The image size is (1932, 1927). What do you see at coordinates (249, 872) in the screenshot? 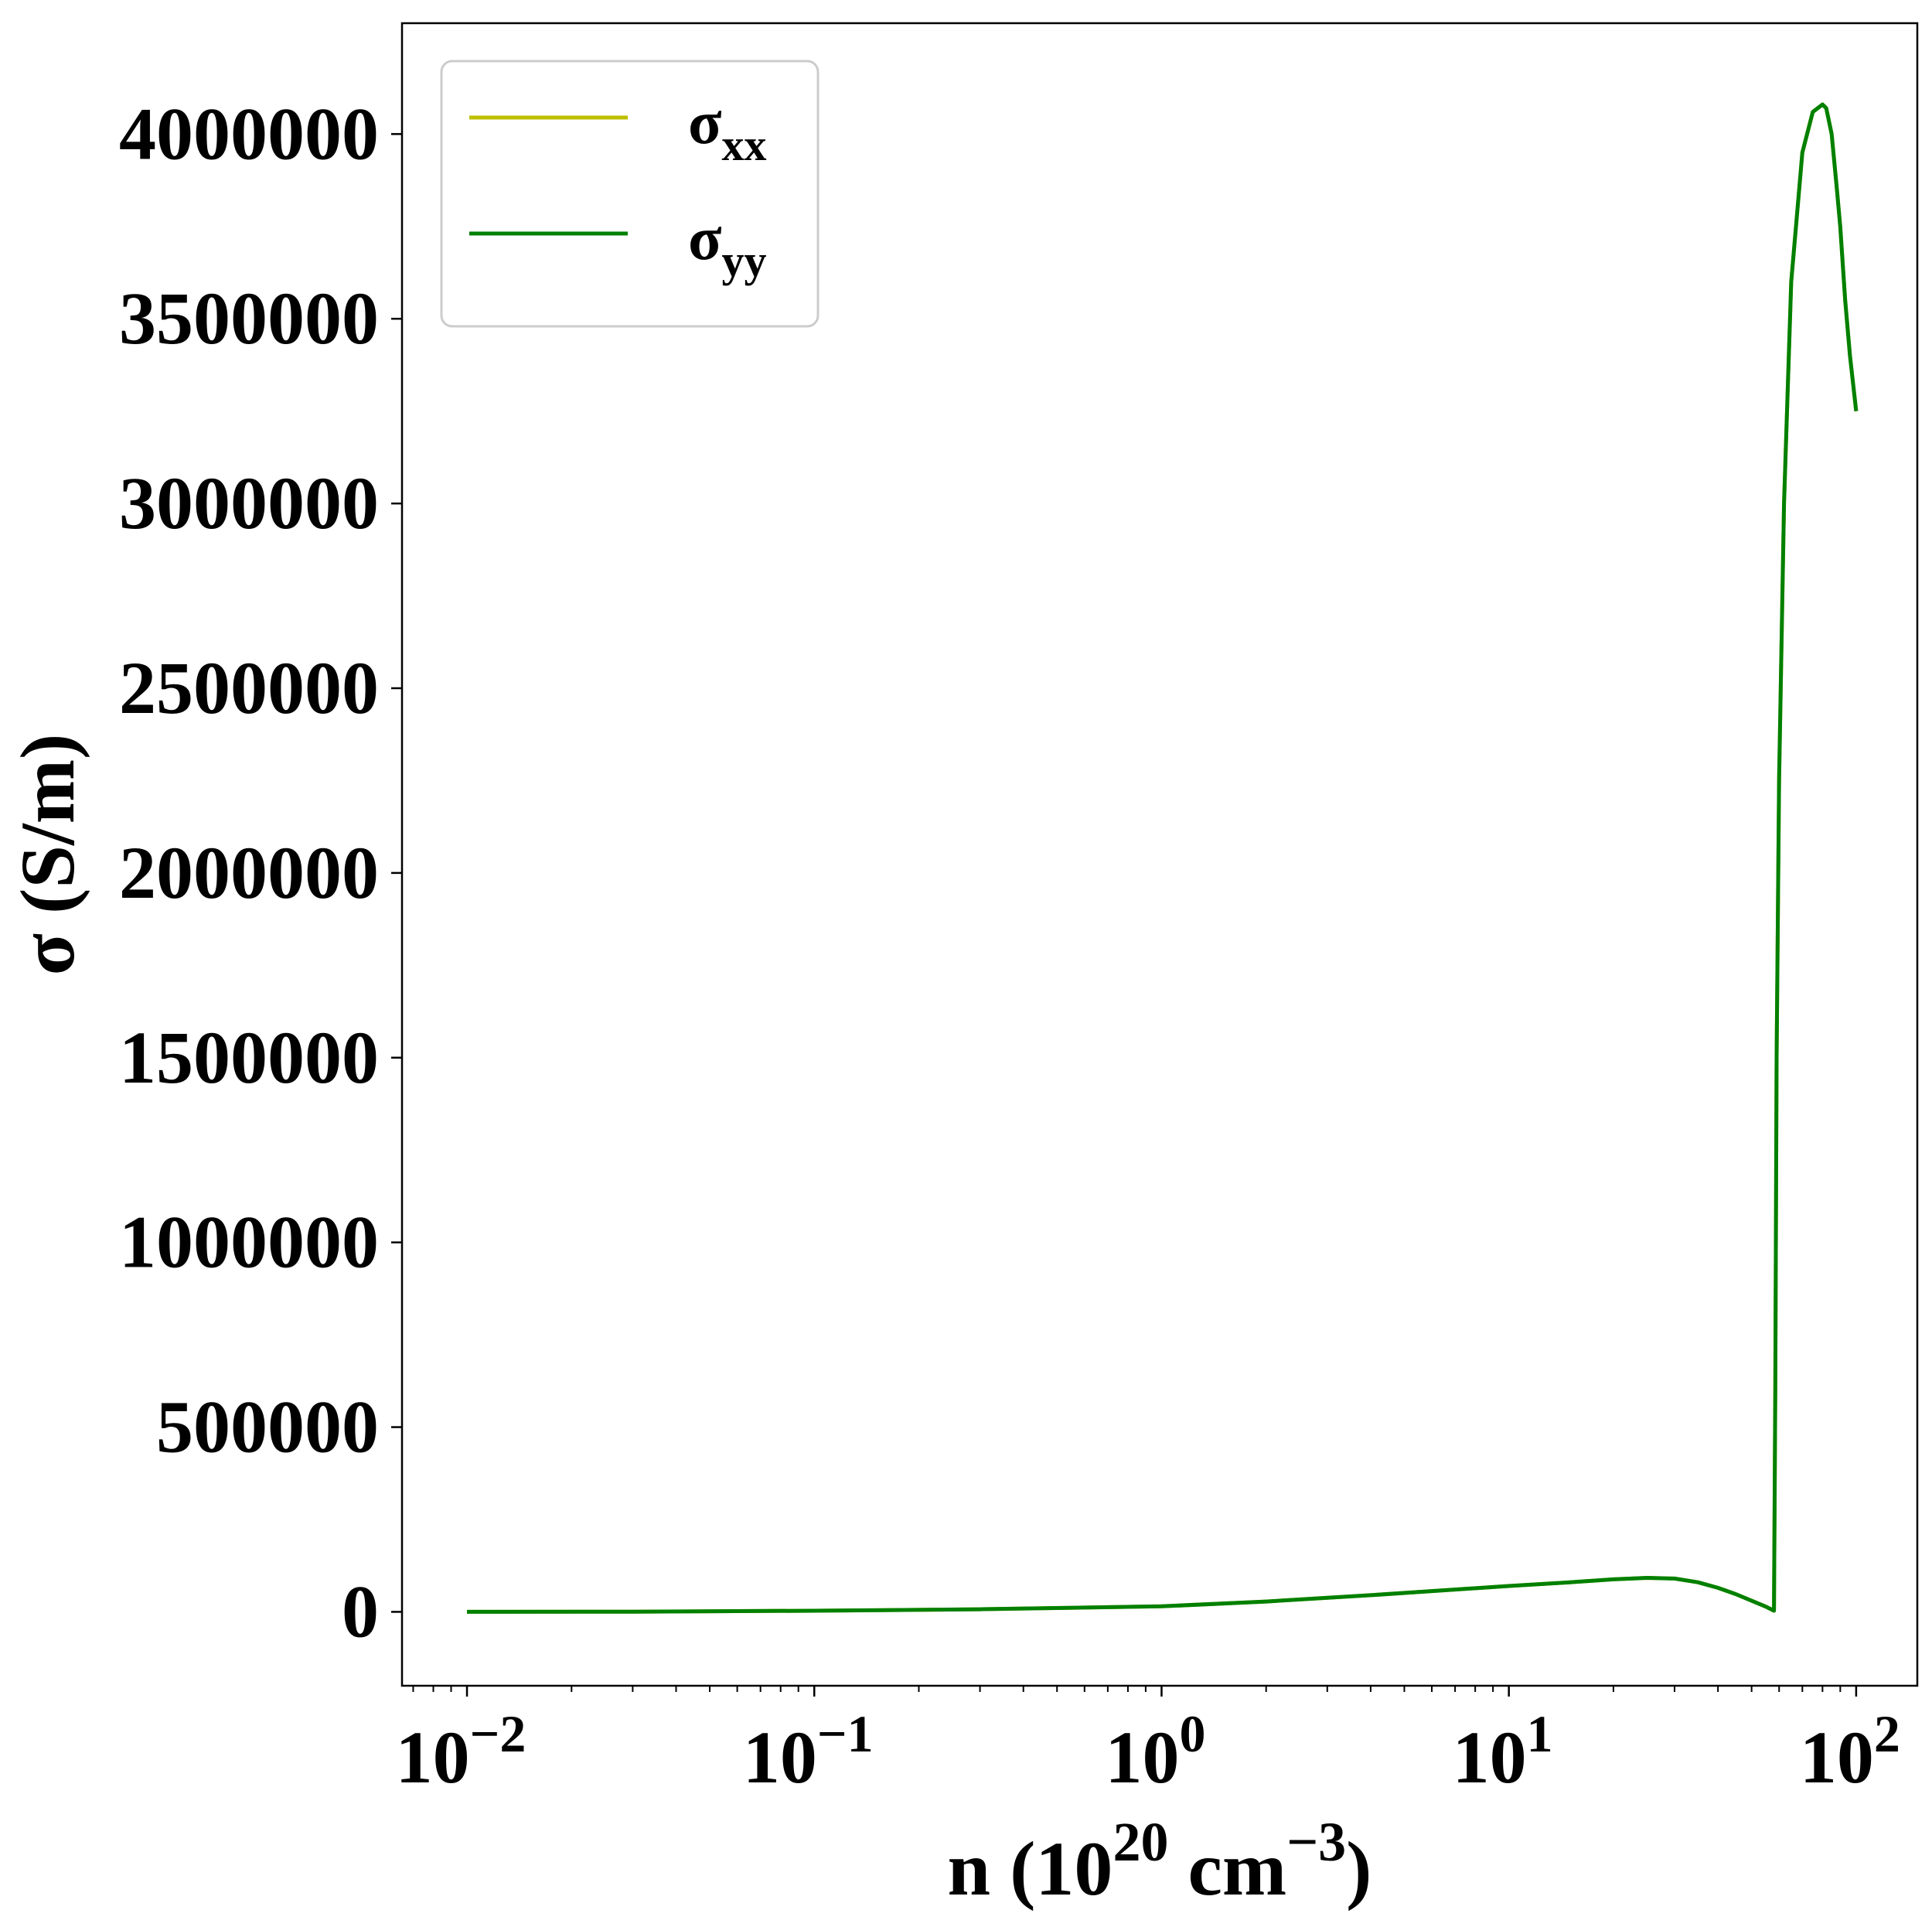
I see `y-tick-label: 2000000` at bounding box center [249, 872].